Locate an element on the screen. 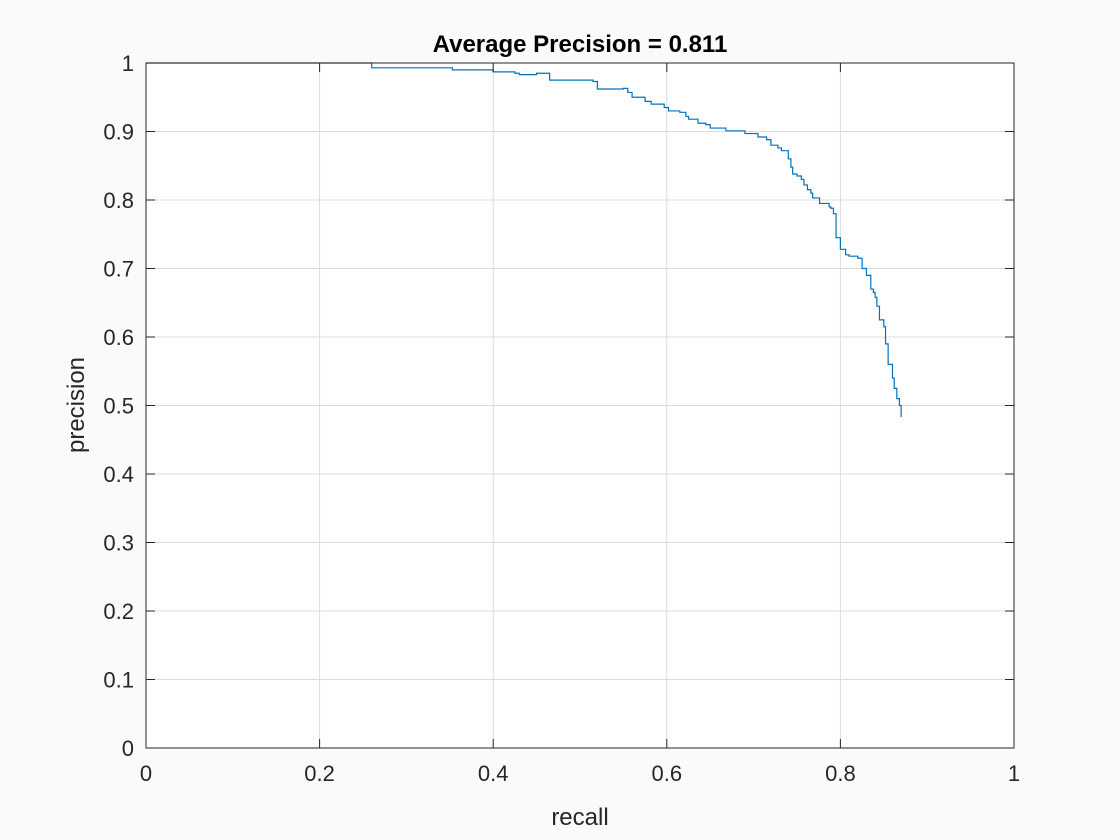 The image size is (1120, 840). y-tick-label: 0.2 is located at coordinates (118, 611).